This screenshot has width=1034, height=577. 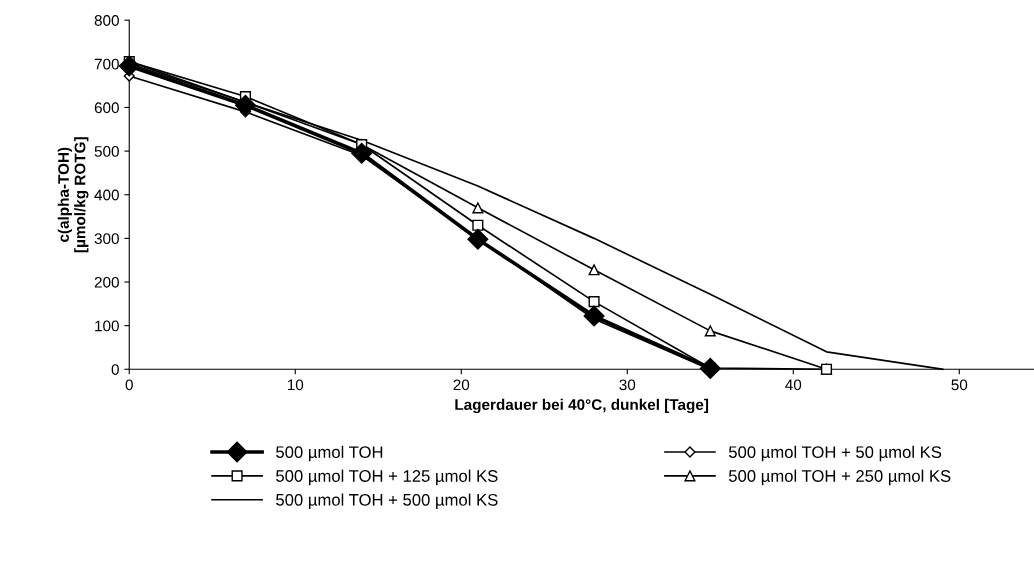 I want to click on x-tick-label: 20, so click(x=461, y=385).